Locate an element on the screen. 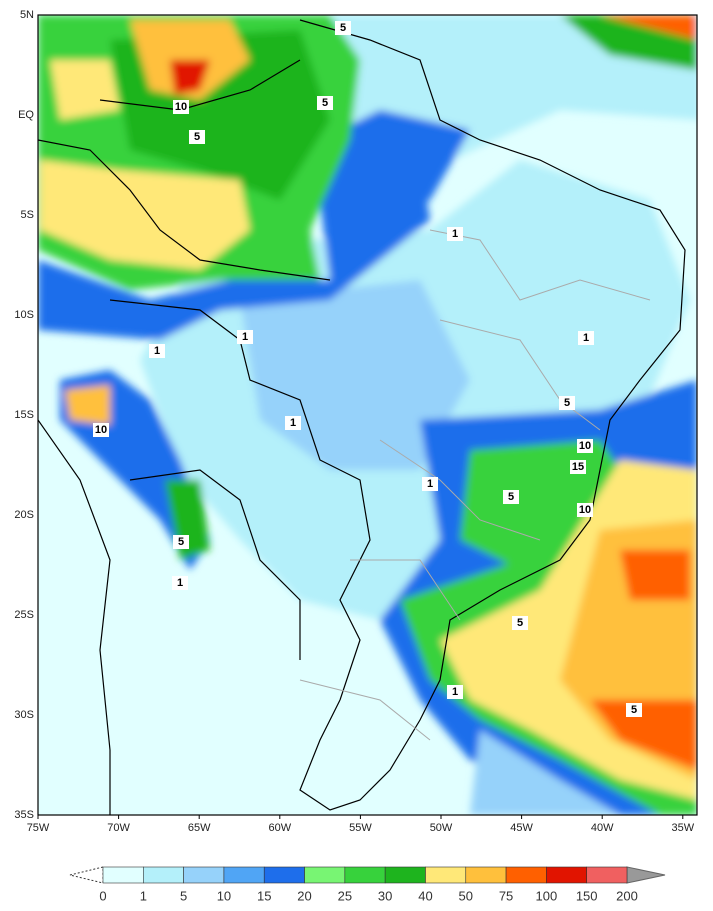 Image resolution: width=713 pixels, height=911 pixels. lat-label: 20S is located at coordinates (24, 515).